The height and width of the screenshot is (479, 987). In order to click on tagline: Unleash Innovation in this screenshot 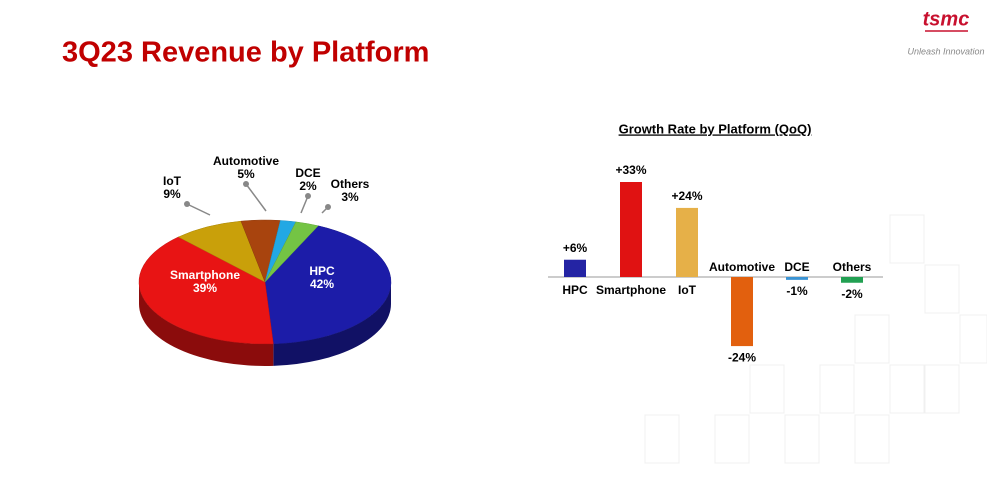, I will do `click(945, 51)`.